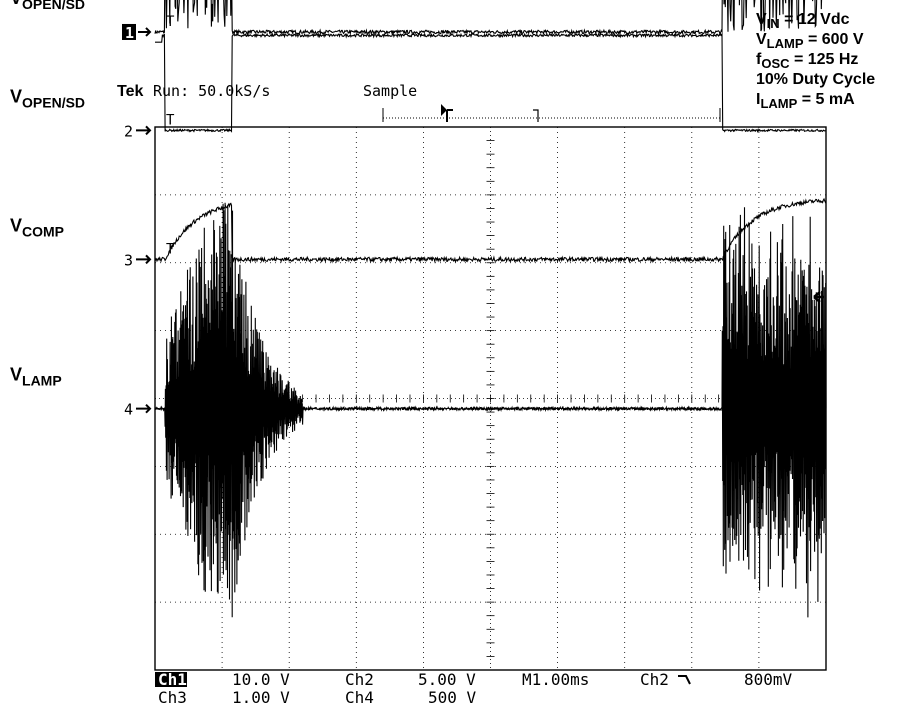 The image size is (917, 708). What do you see at coordinates (810, 41) in the screenshot?
I see `condition-line: VLAMP = 600 V` at bounding box center [810, 41].